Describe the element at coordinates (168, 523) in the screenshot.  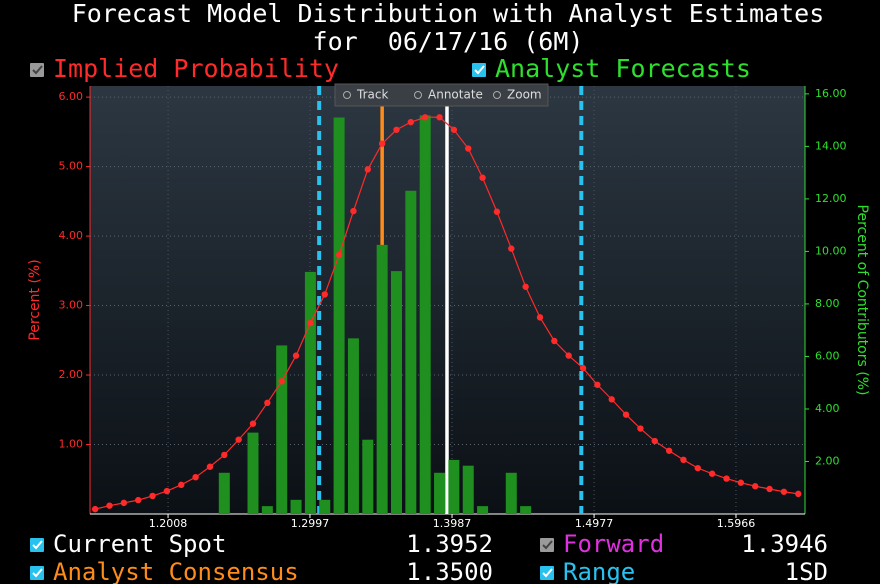
I see `x-tick-label: 1.2008` at that location.